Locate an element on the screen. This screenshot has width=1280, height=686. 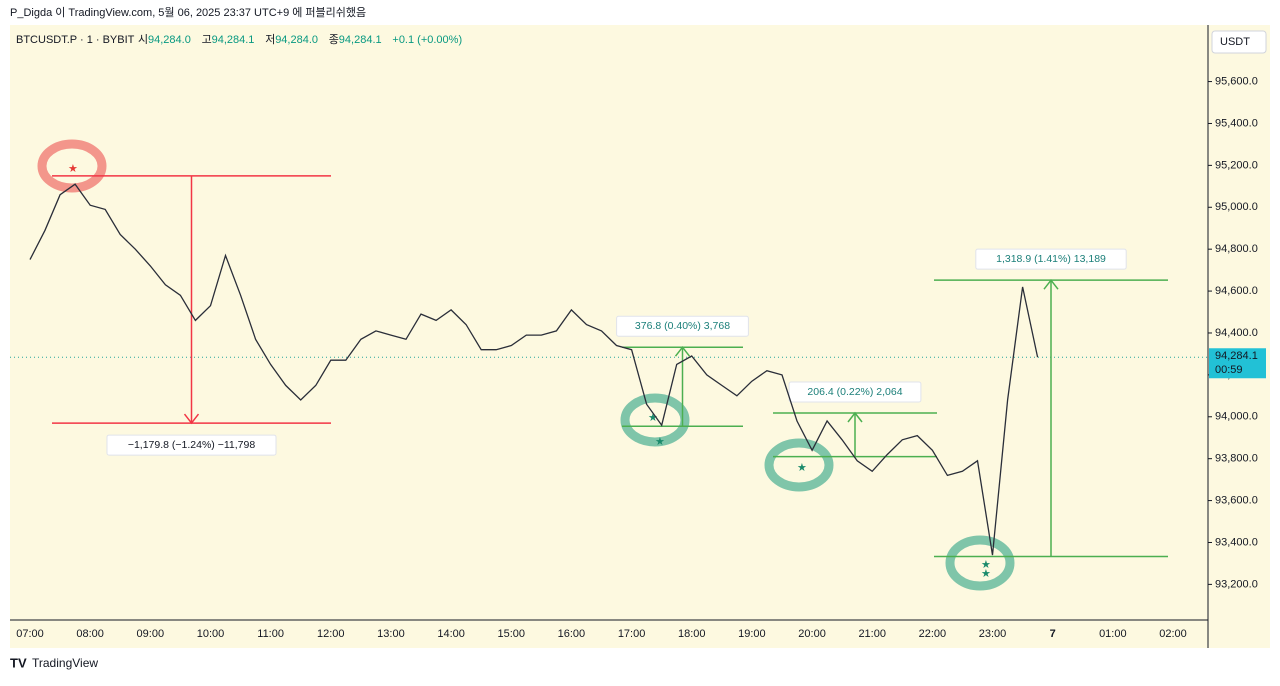
measure-label: 376.8 (0.40%) 3,768 is located at coordinates (682, 326).